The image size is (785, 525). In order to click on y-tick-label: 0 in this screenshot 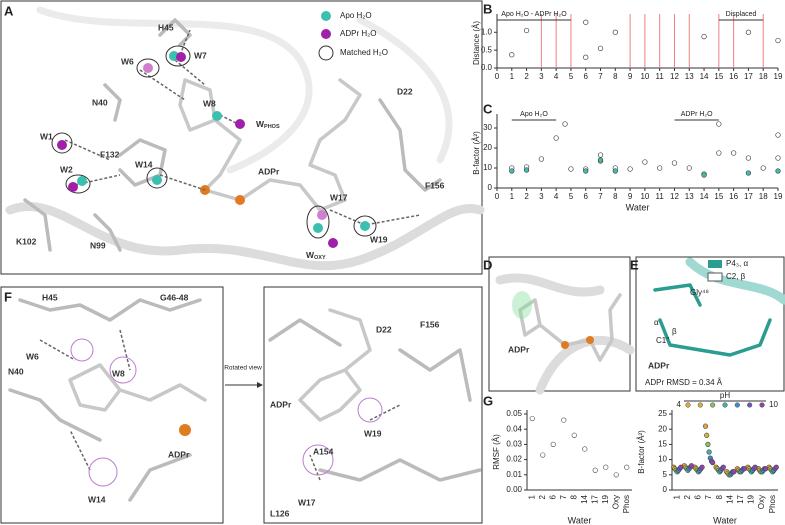, I will do `click(490, 187)`.